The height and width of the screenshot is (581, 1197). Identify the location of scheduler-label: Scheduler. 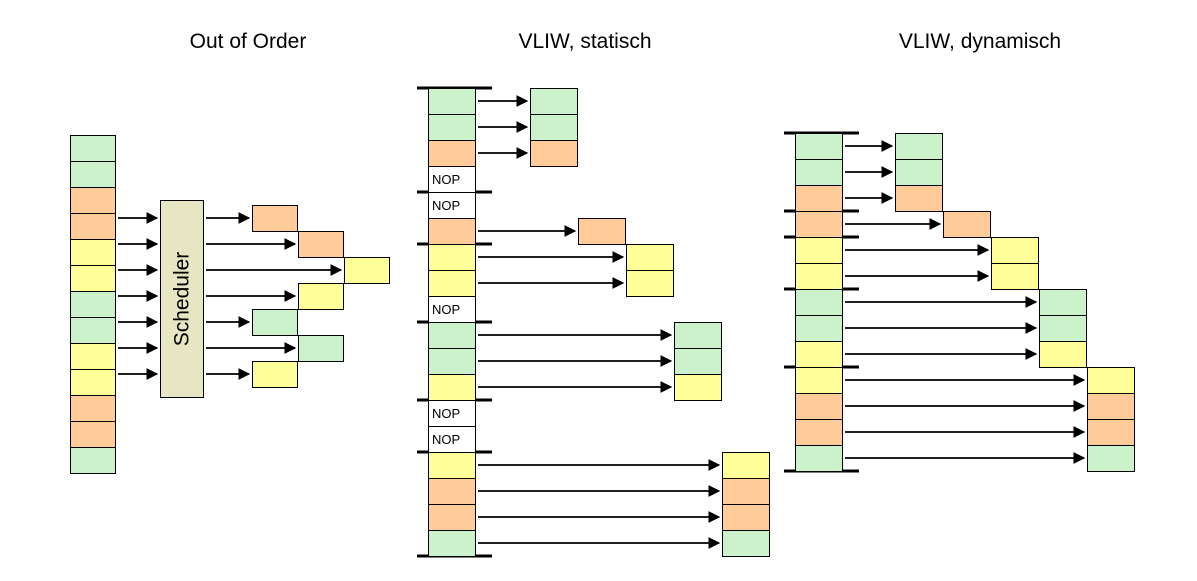
(181, 299).